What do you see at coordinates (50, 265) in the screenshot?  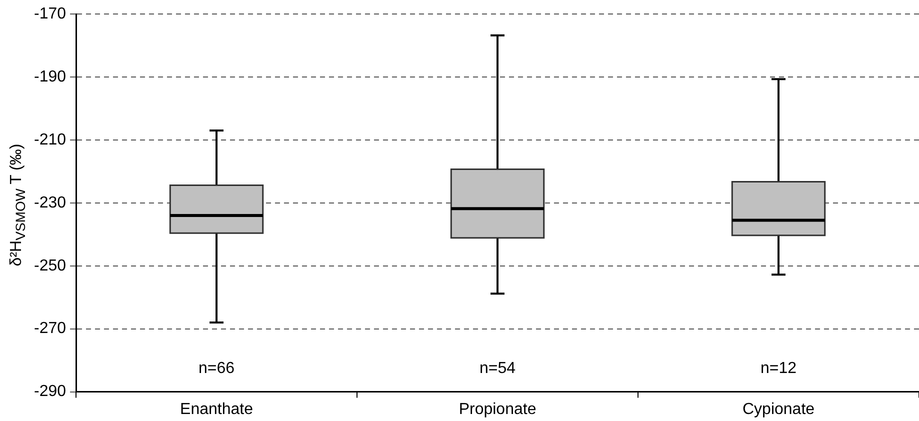 I see `y-tick-label: -250` at bounding box center [50, 265].